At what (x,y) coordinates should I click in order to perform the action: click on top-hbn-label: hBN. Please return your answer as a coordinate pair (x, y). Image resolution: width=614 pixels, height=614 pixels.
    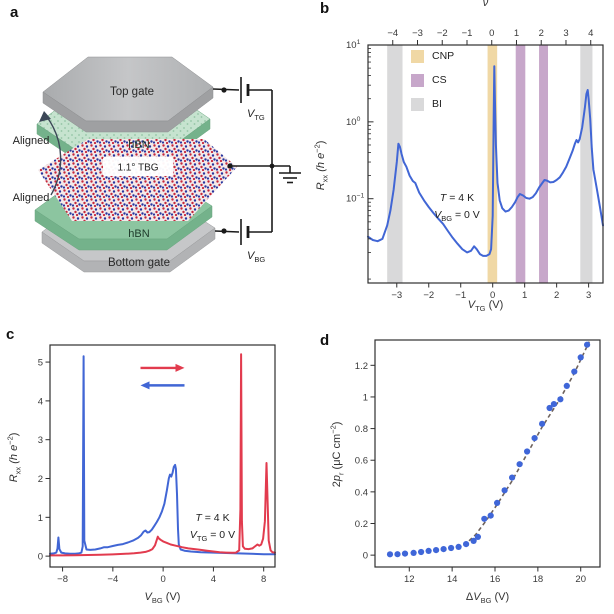
    Looking at the image, I should click on (138, 145).